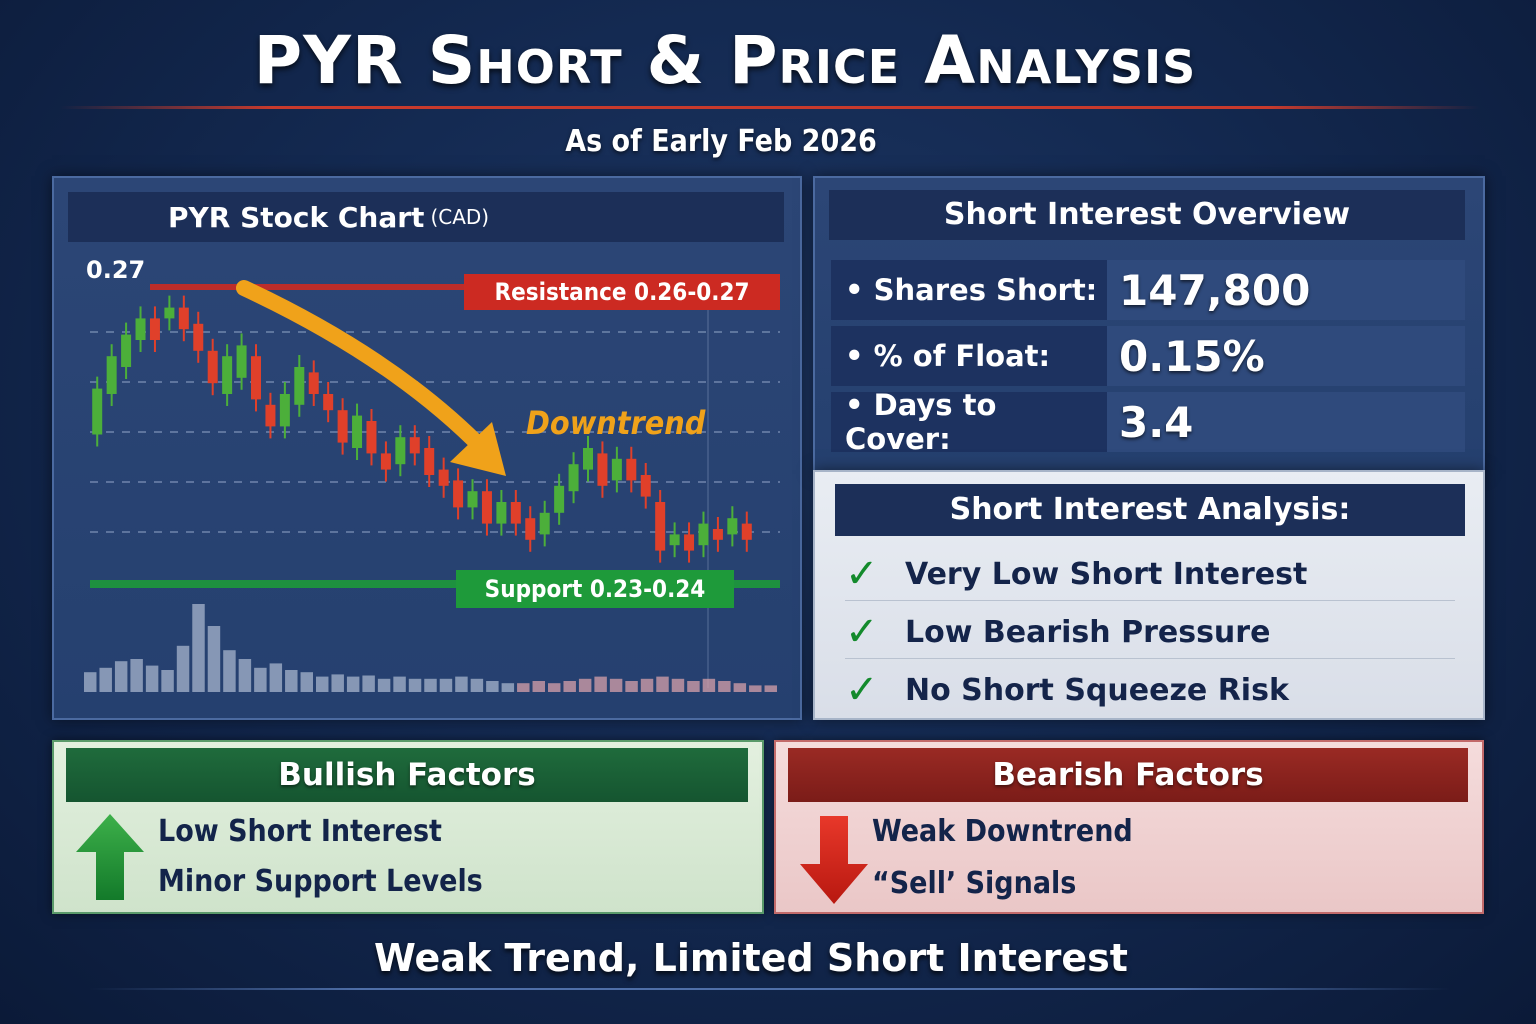 The height and width of the screenshot is (1024, 1536). Describe the element at coordinates (1106, 574) in the screenshot. I see `analysis-item-text: Very Low Short Interest` at that location.